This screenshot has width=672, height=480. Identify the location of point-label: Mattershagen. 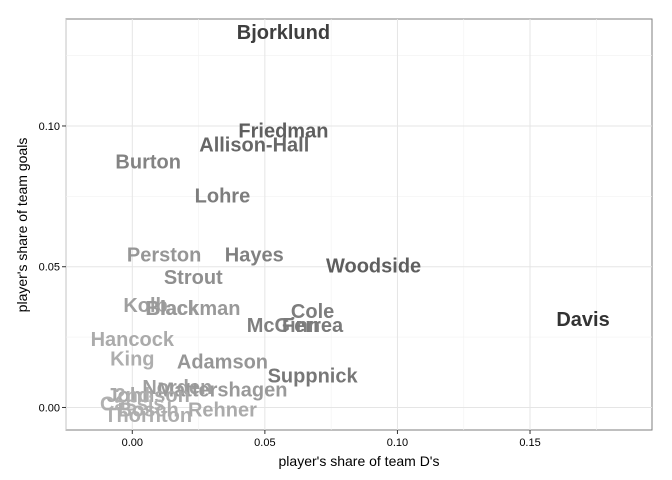
(222, 391).